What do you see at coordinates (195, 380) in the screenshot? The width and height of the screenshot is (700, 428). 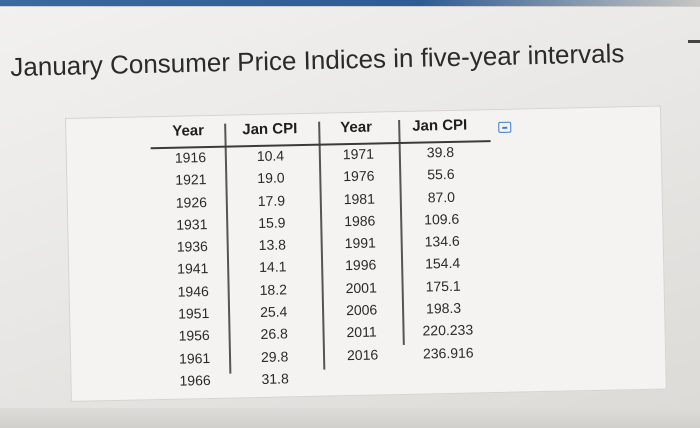 I see `table-cell: 1966` at bounding box center [195, 380].